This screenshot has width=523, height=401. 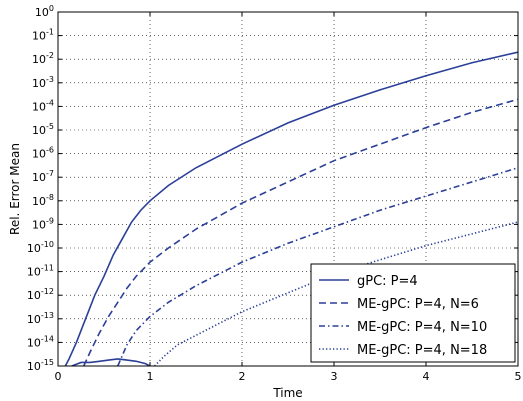 I want to click on y-tick-label: 10⁻¹⁰, so click(x=40, y=247).